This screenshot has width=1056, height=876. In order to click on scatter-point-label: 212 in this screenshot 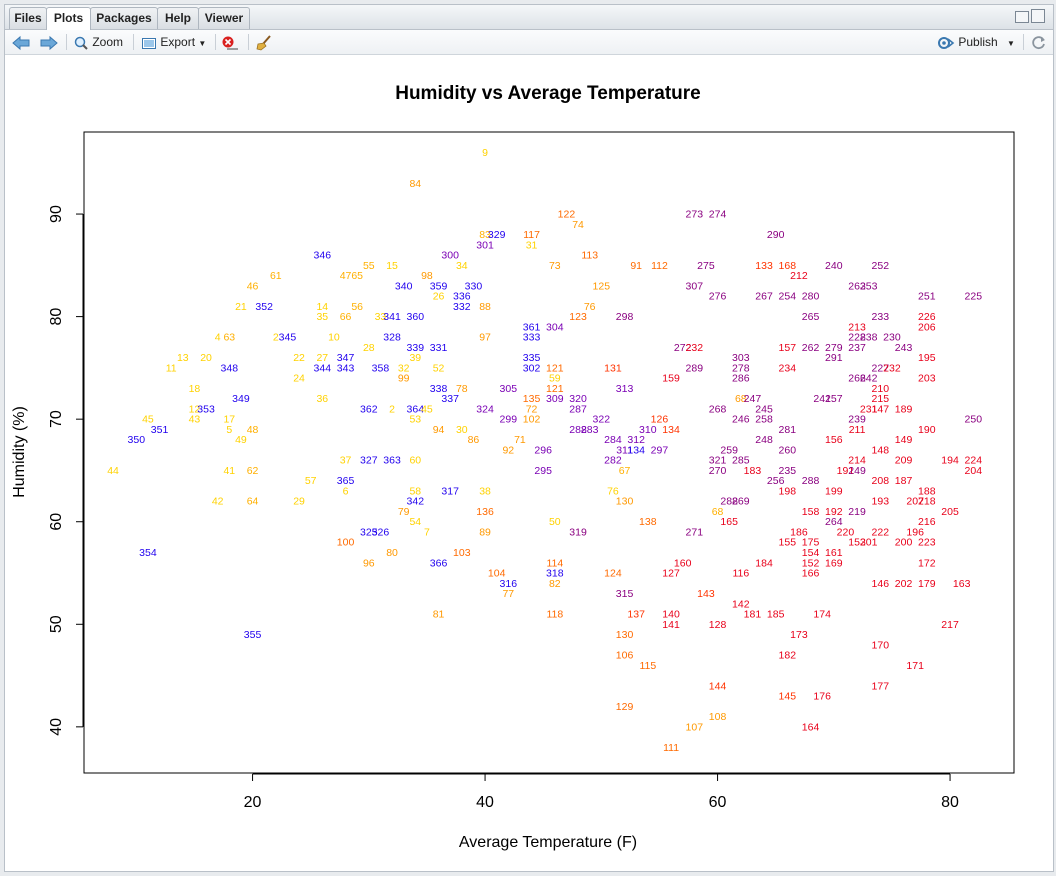, I will do `click(799, 276)`.